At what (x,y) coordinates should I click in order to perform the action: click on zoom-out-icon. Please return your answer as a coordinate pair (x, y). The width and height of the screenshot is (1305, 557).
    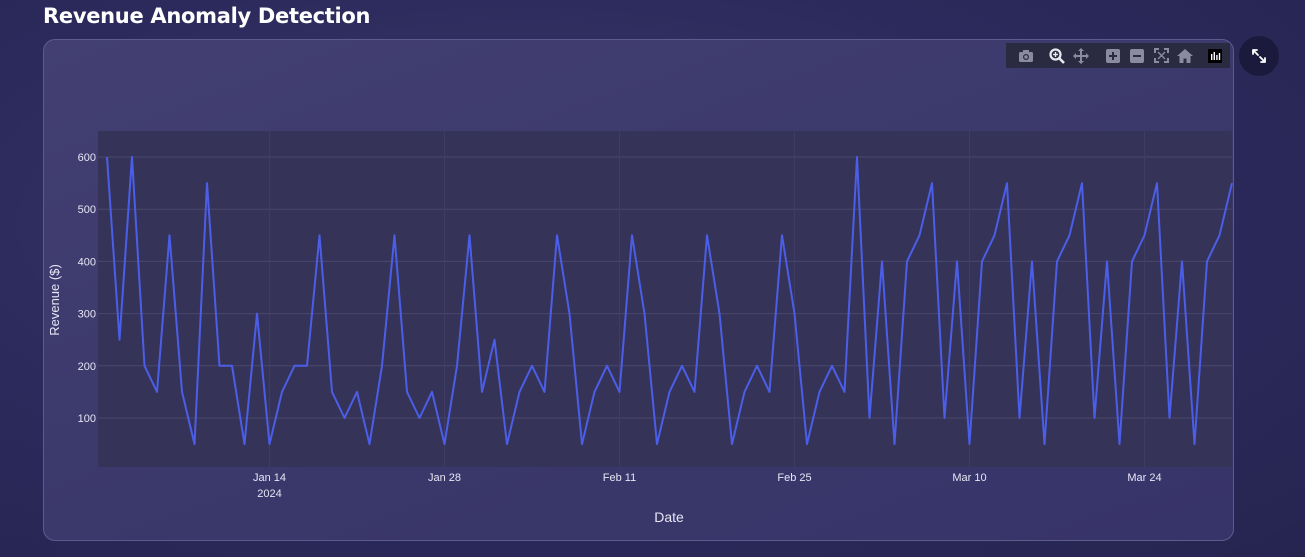
    Looking at the image, I should click on (1137, 55).